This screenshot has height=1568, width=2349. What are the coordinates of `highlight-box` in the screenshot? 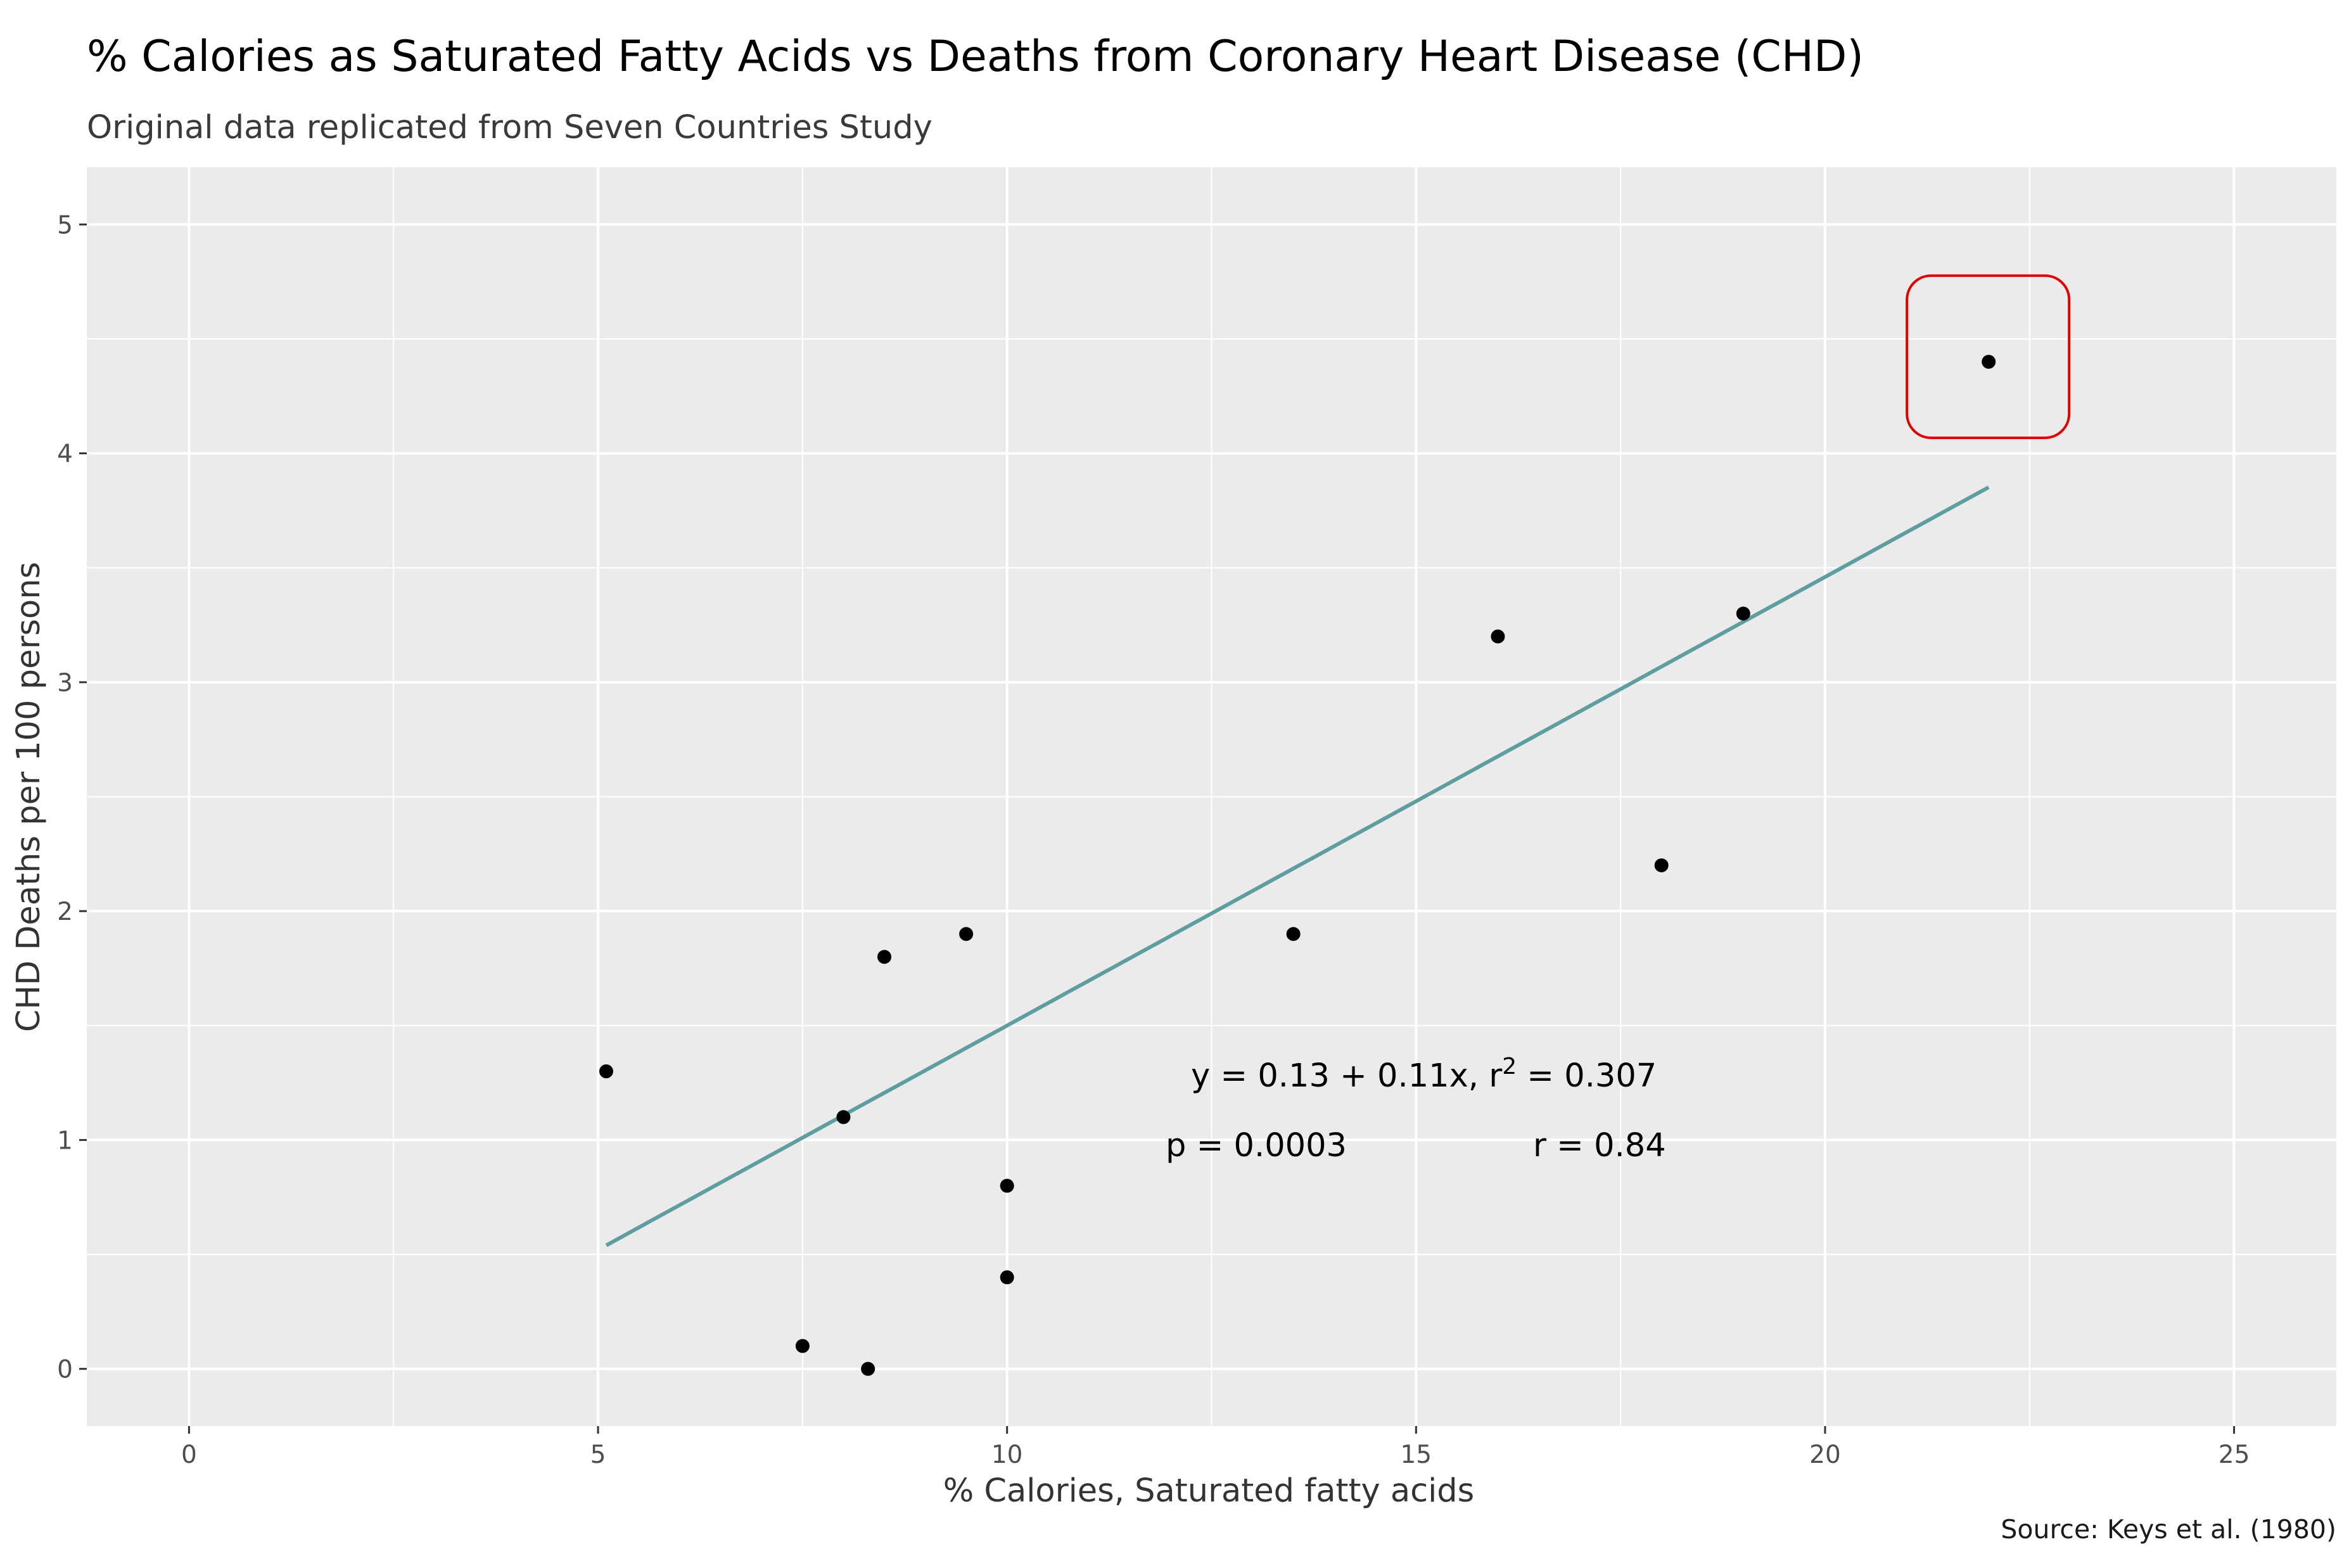 It's located at (1989, 357).